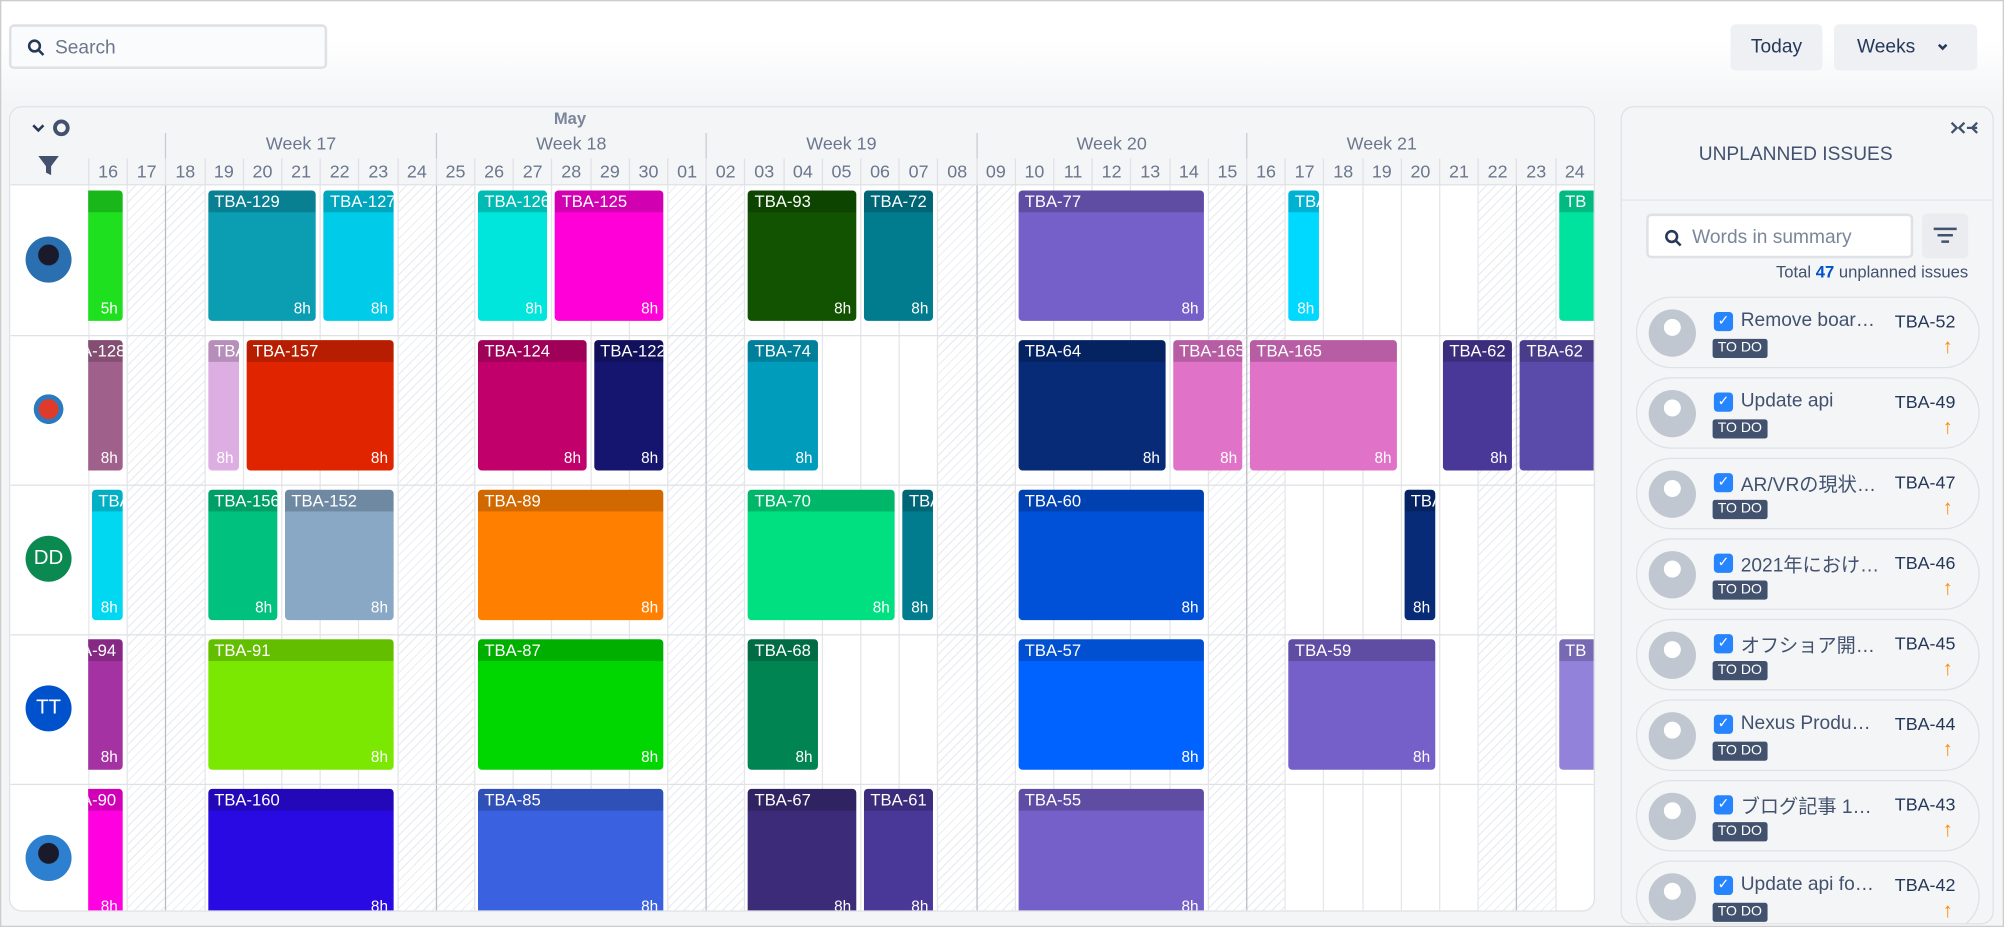 The width and height of the screenshot is (2004, 927). What do you see at coordinates (1557, 405) in the screenshot?
I see `issue-bar: TBA-62` at bounding box center [1557, 405].